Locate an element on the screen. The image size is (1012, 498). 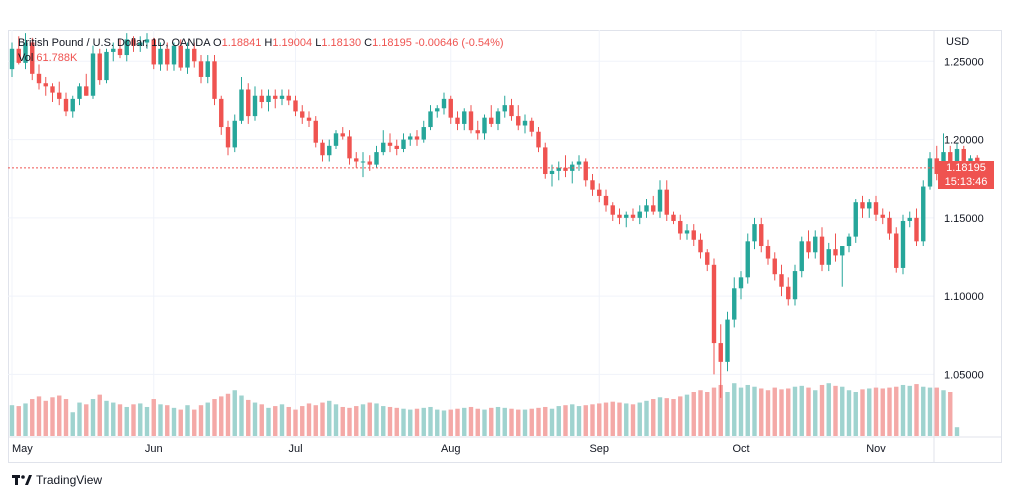
price-axis: 1.25000 1.20000 1.15000 1.10000 1.05000 is located at coordinates (964, 218).